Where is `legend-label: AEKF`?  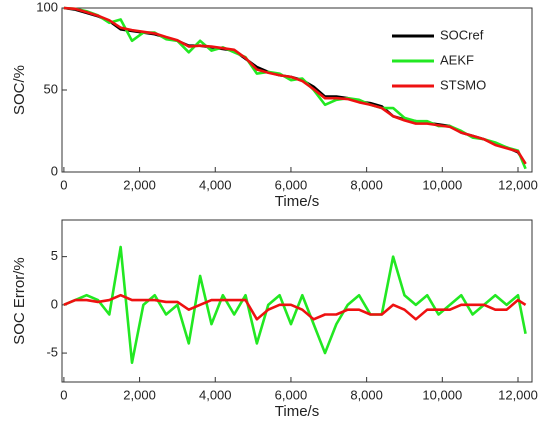 legend-label: AEKF is located at coordinates (457, 59).